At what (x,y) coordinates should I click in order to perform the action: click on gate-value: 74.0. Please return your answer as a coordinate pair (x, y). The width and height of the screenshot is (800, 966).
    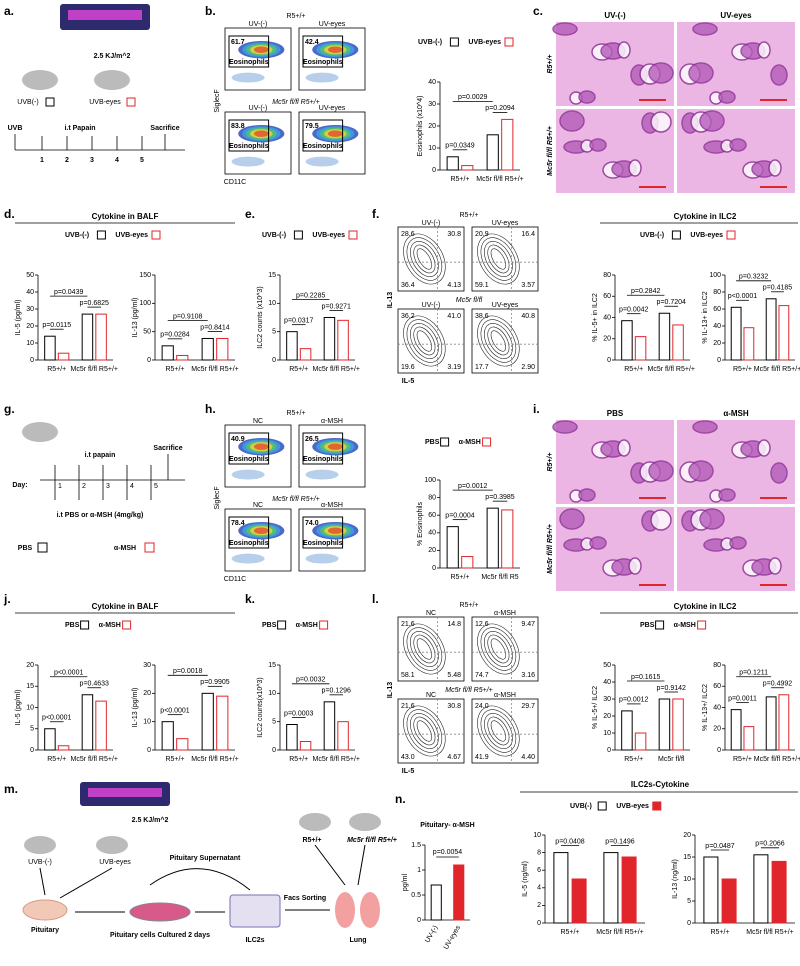
    Looking at the image, I should click on (312, 523).